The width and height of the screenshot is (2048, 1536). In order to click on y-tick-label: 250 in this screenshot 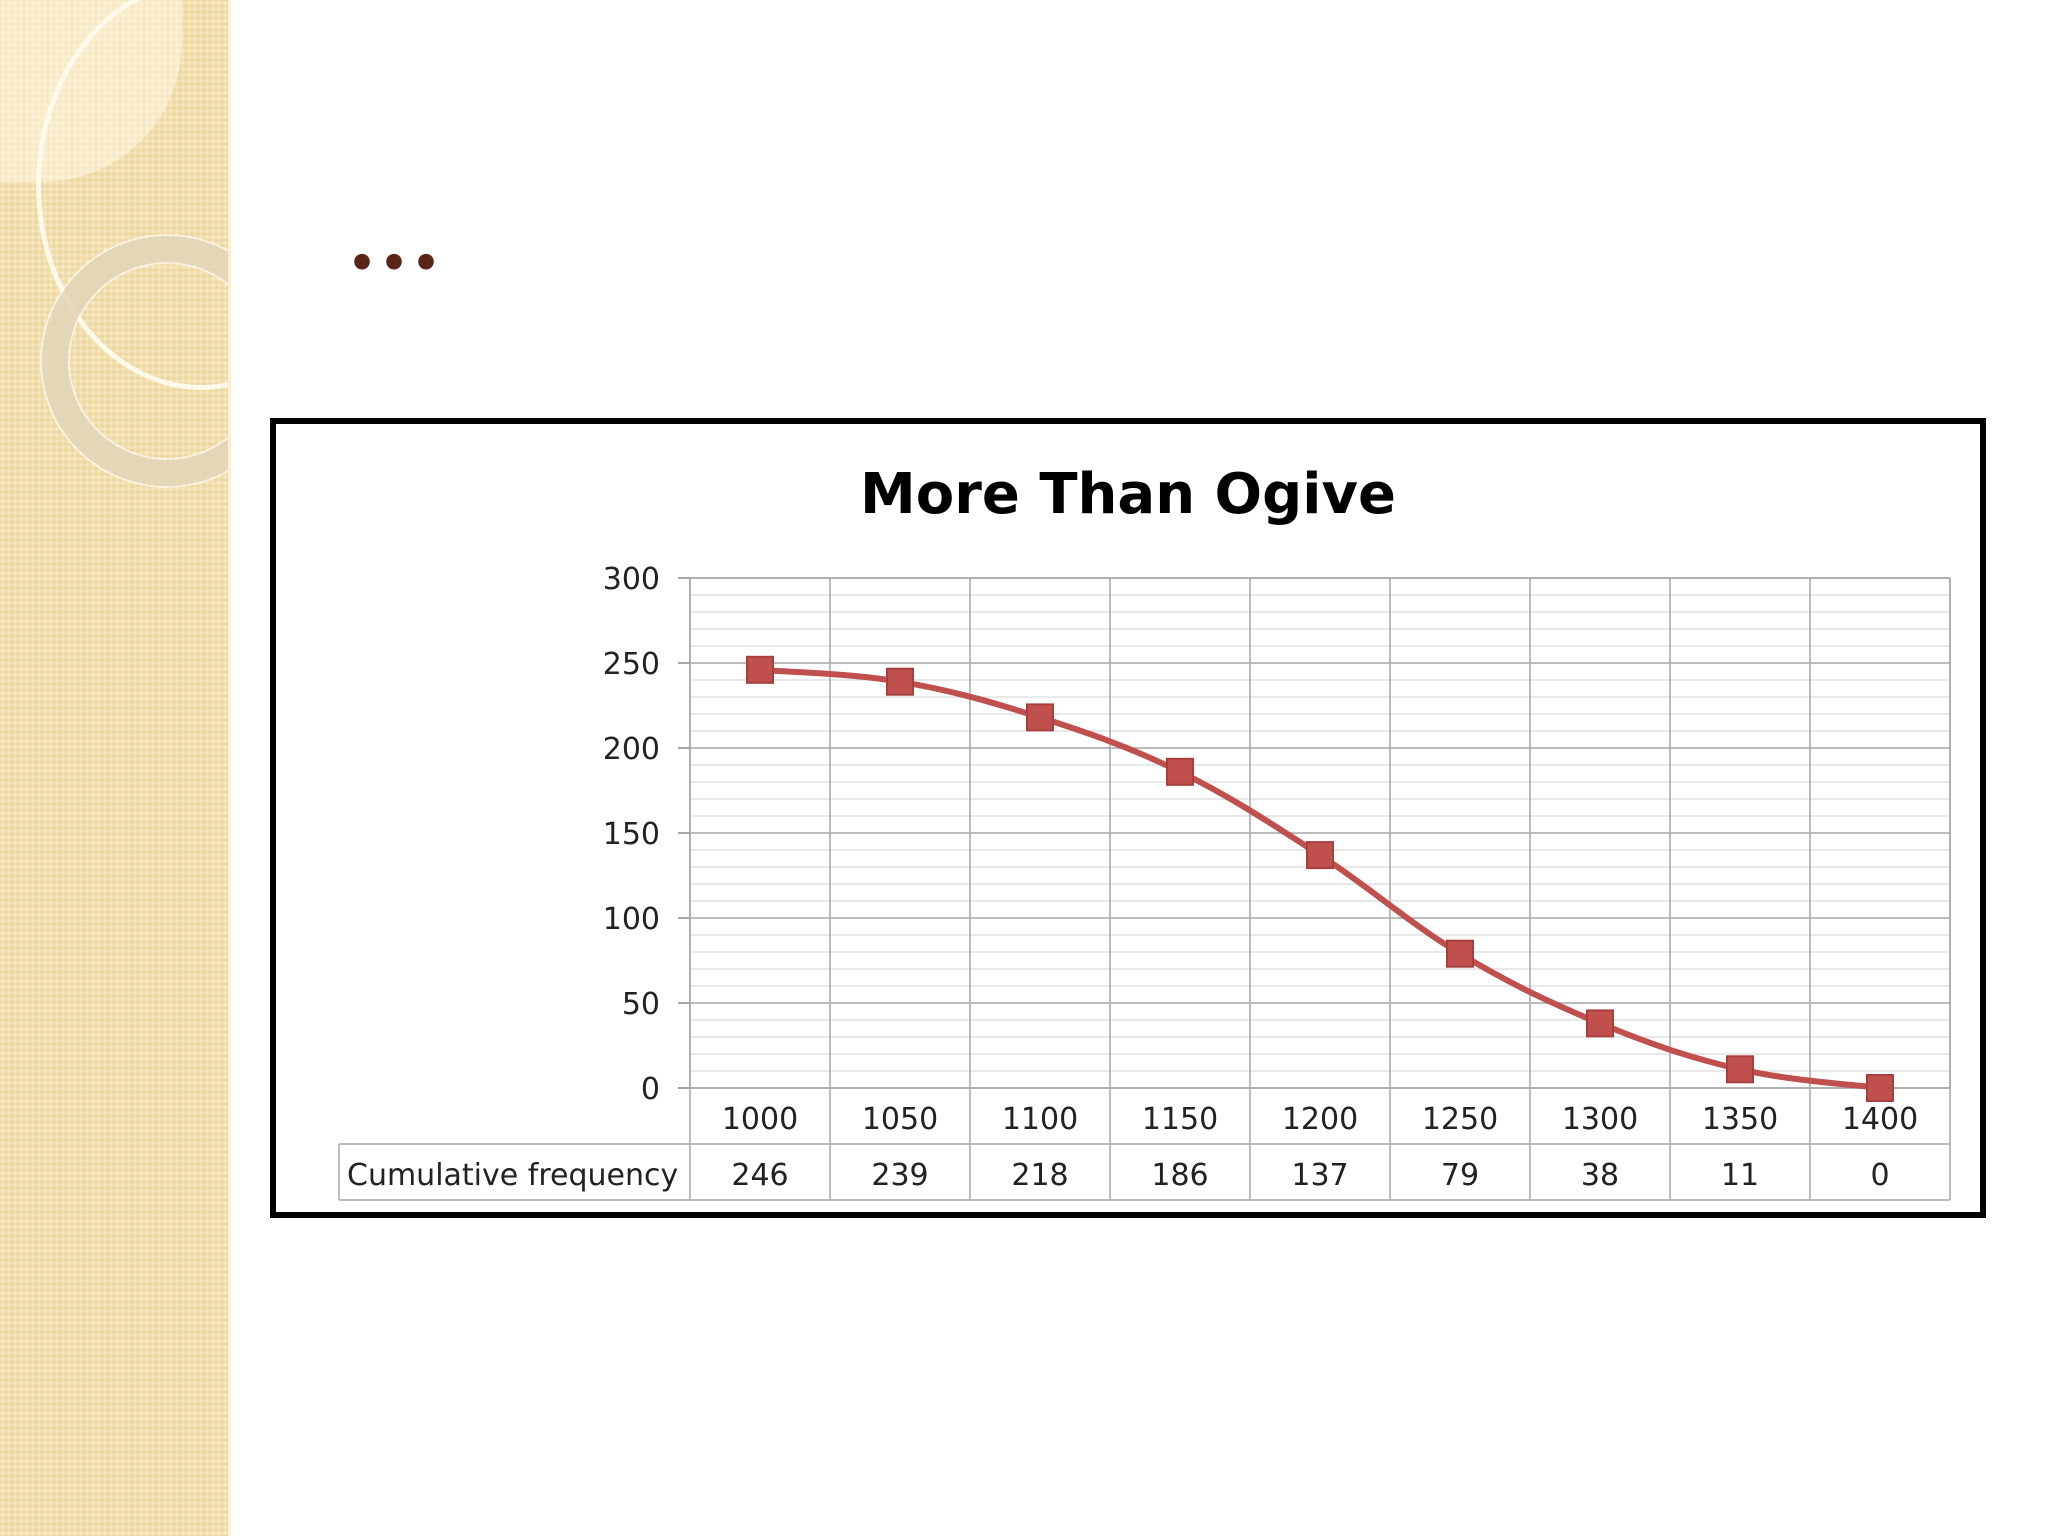, I will do `click(631, 664)`.